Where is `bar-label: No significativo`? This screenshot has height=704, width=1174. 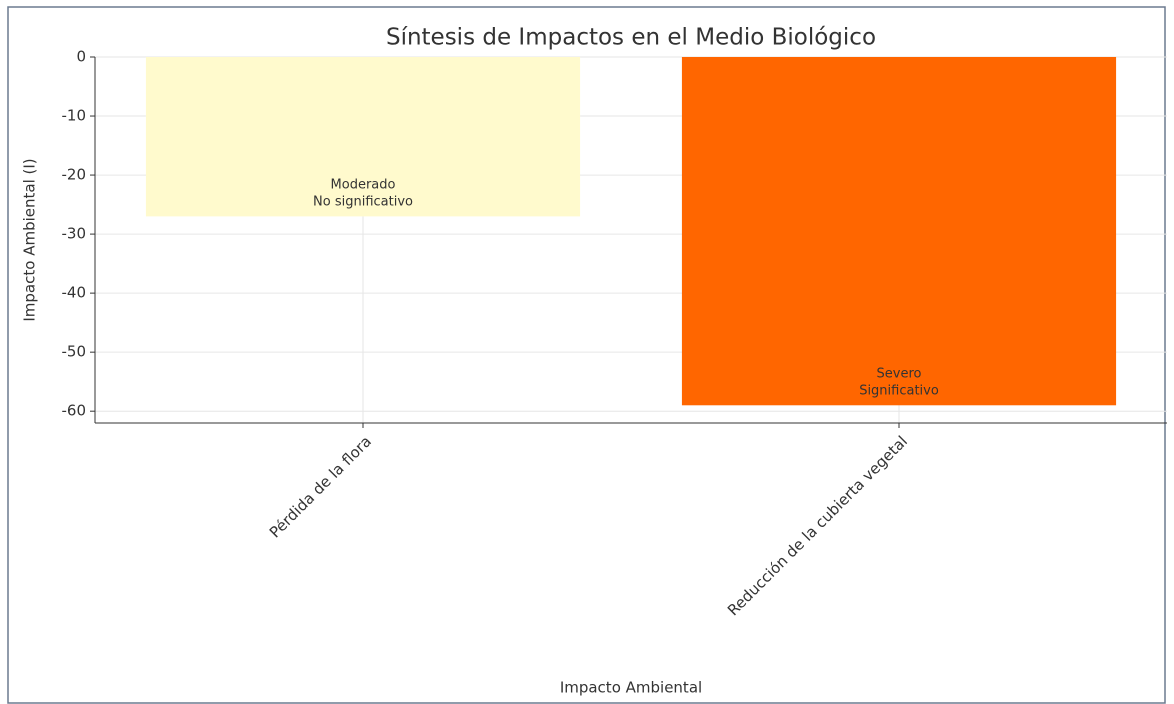
bar-label: No significativo is located at coordinates (363, 201).